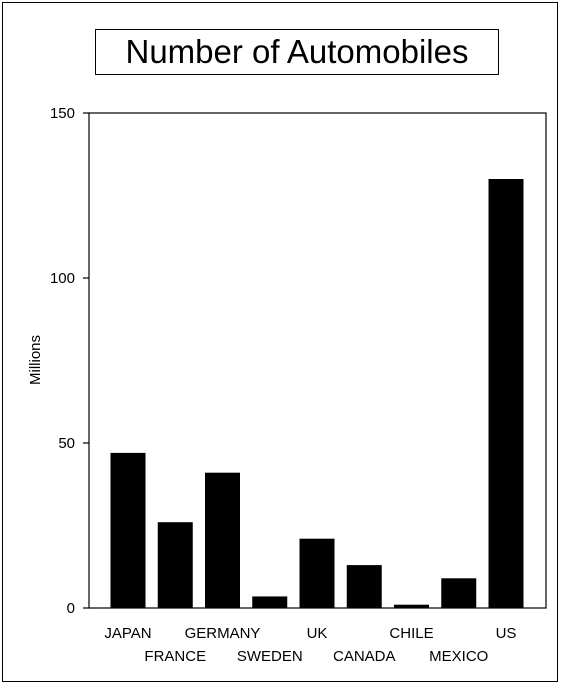  What do you see at coordinates (175, 656) in the screenshot?
I see `x-tick-label-france: FRANCE` at bounding box center [175, 656].